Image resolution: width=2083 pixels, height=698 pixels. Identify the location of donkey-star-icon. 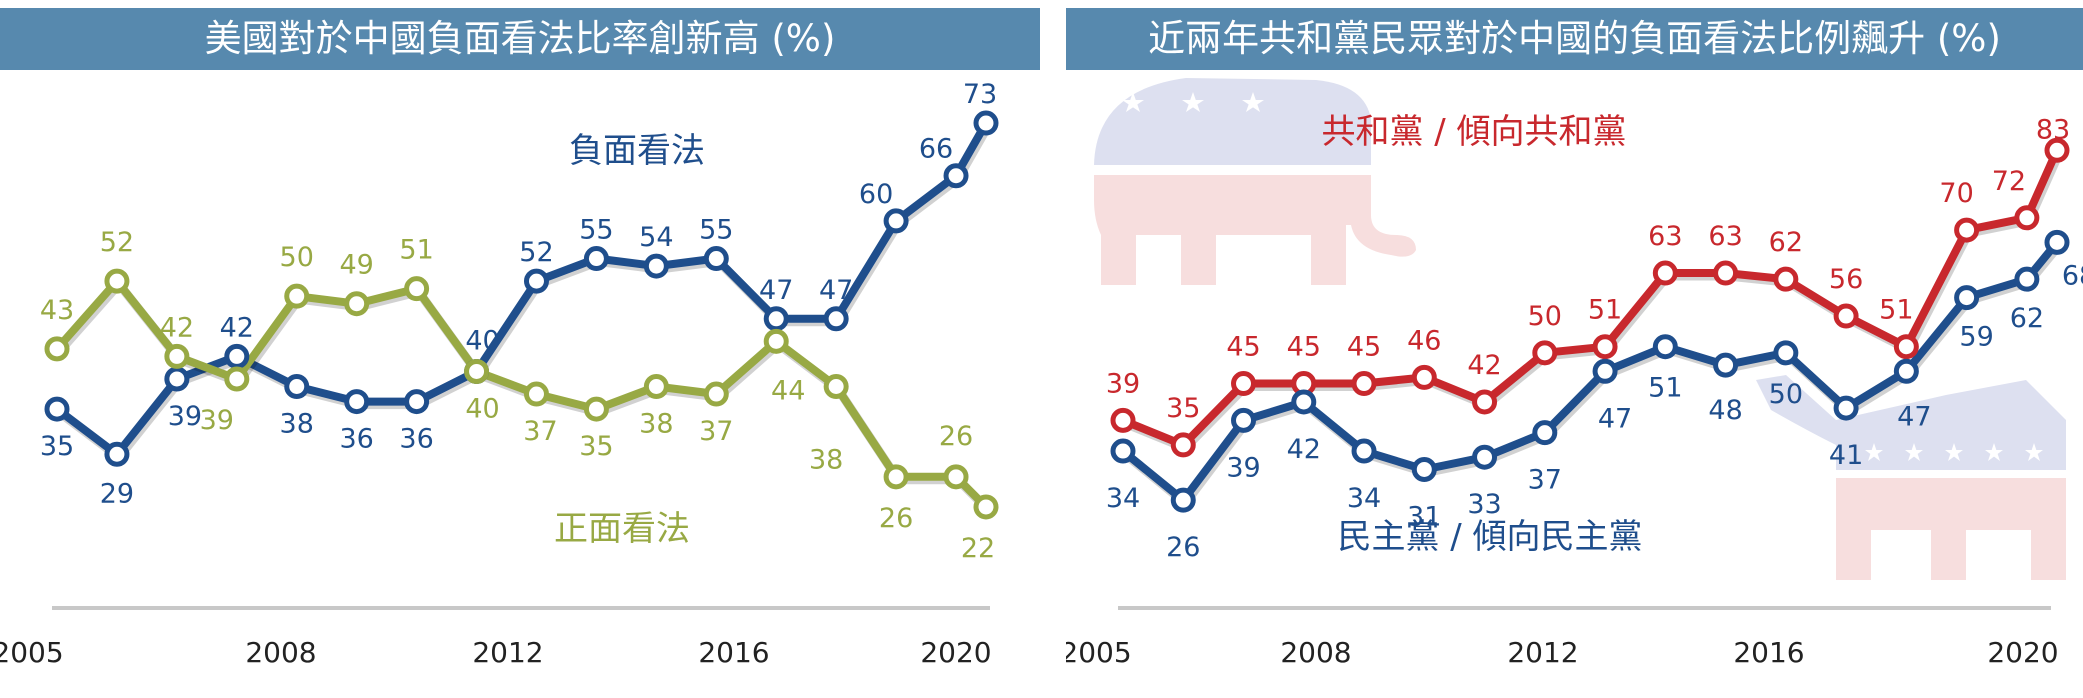
(2034, 452).